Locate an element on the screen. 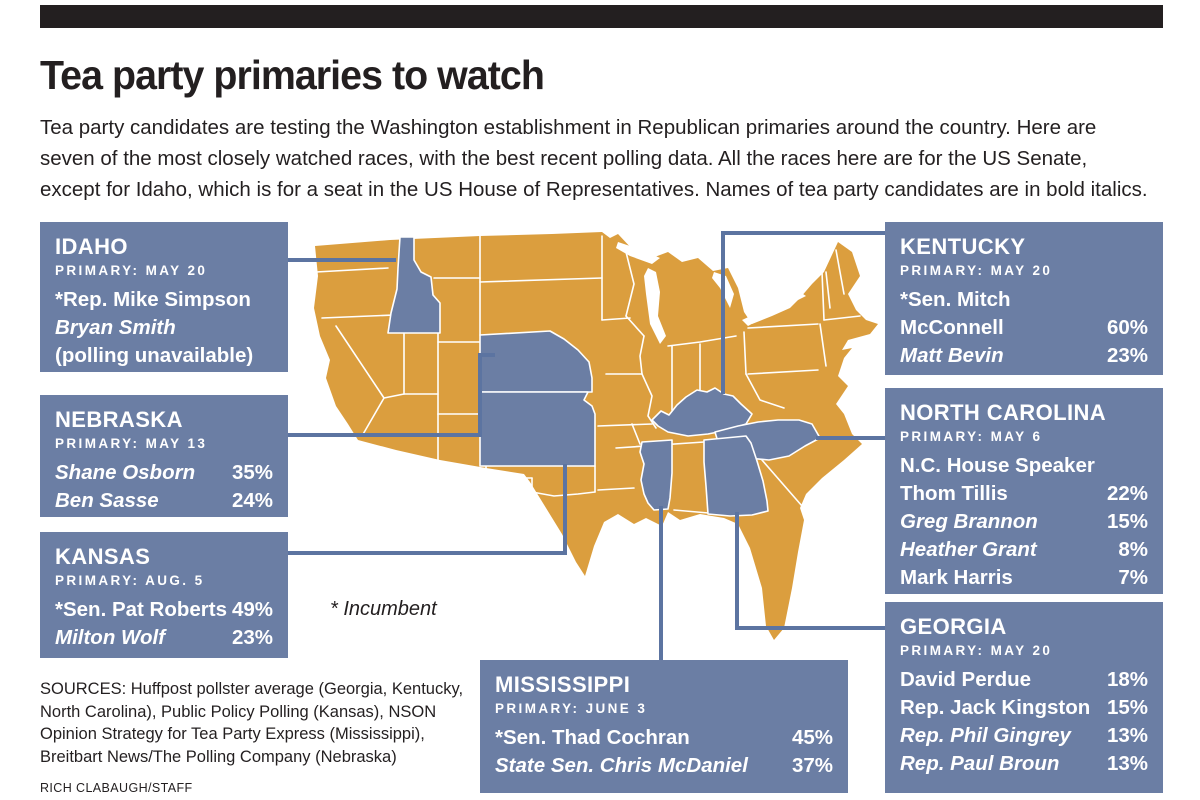 This screenshot has height=800, width=1200. state-name: KENTUCKY is located at coordinates (963, 246).